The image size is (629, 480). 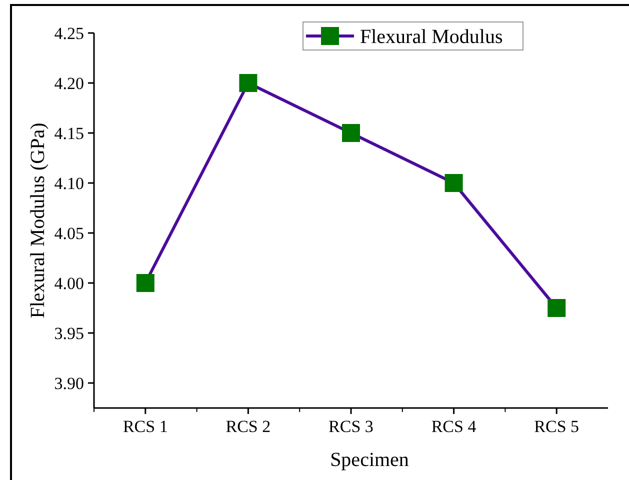 I want to click on x-tick-label: RCS 5, so click(x=557, y=426).